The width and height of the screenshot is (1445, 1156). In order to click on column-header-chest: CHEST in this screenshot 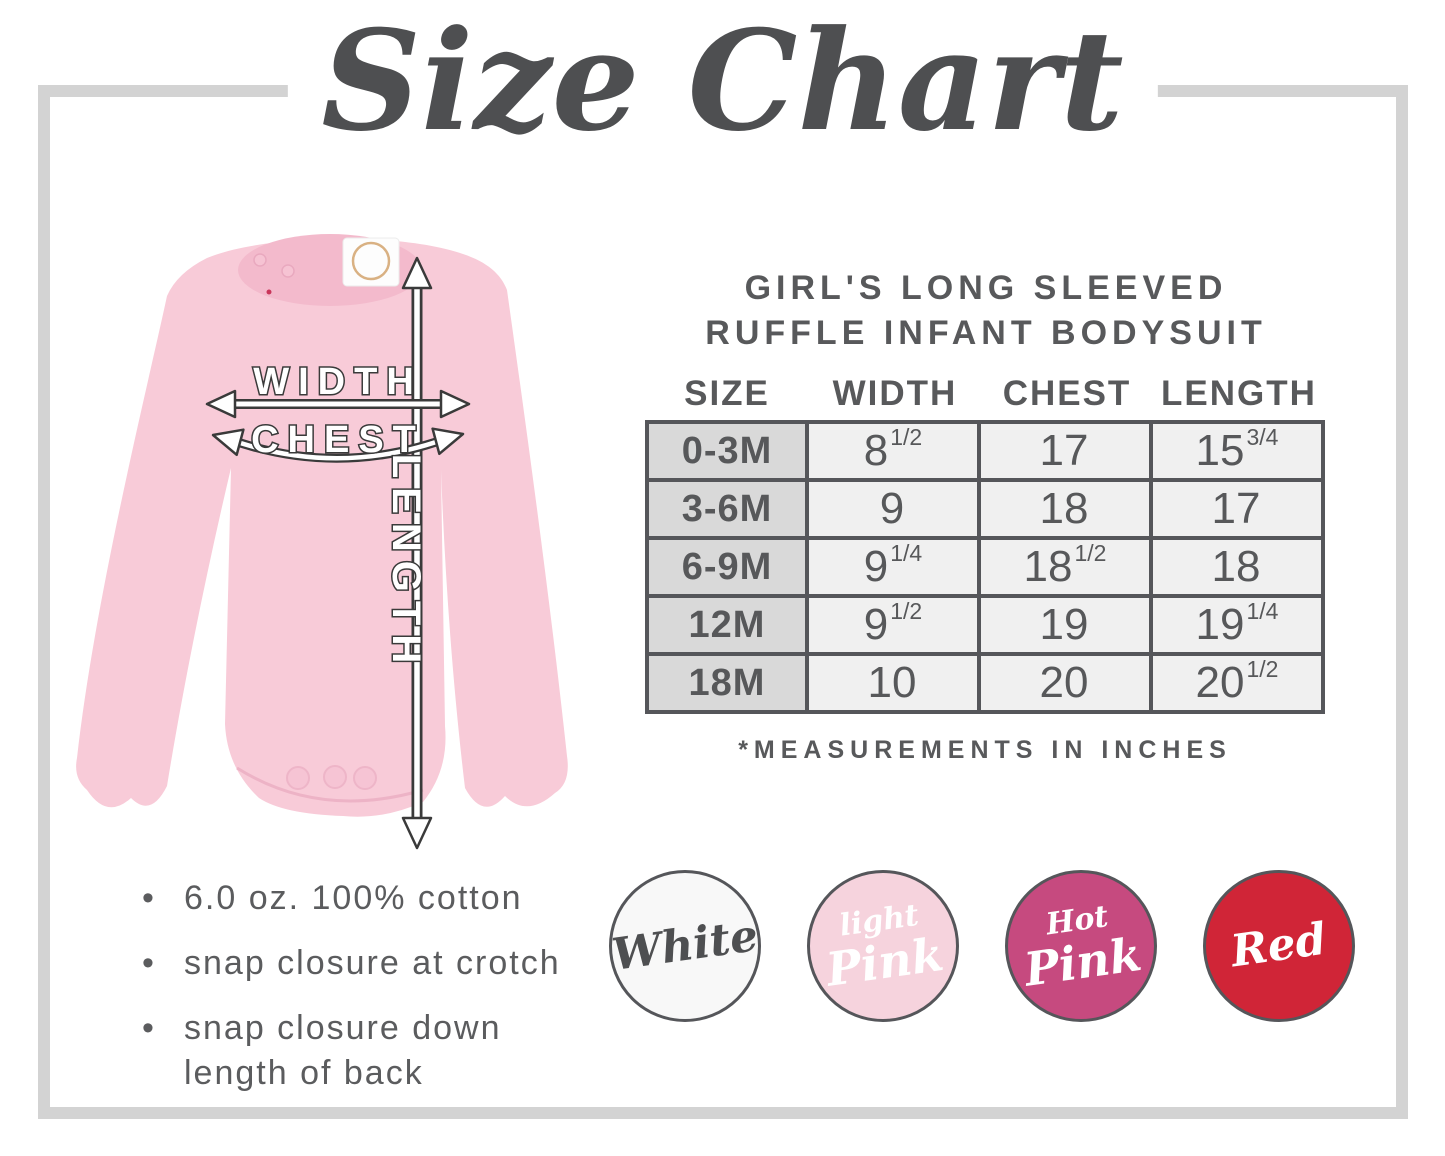, I will do `click(1067, 393)`.